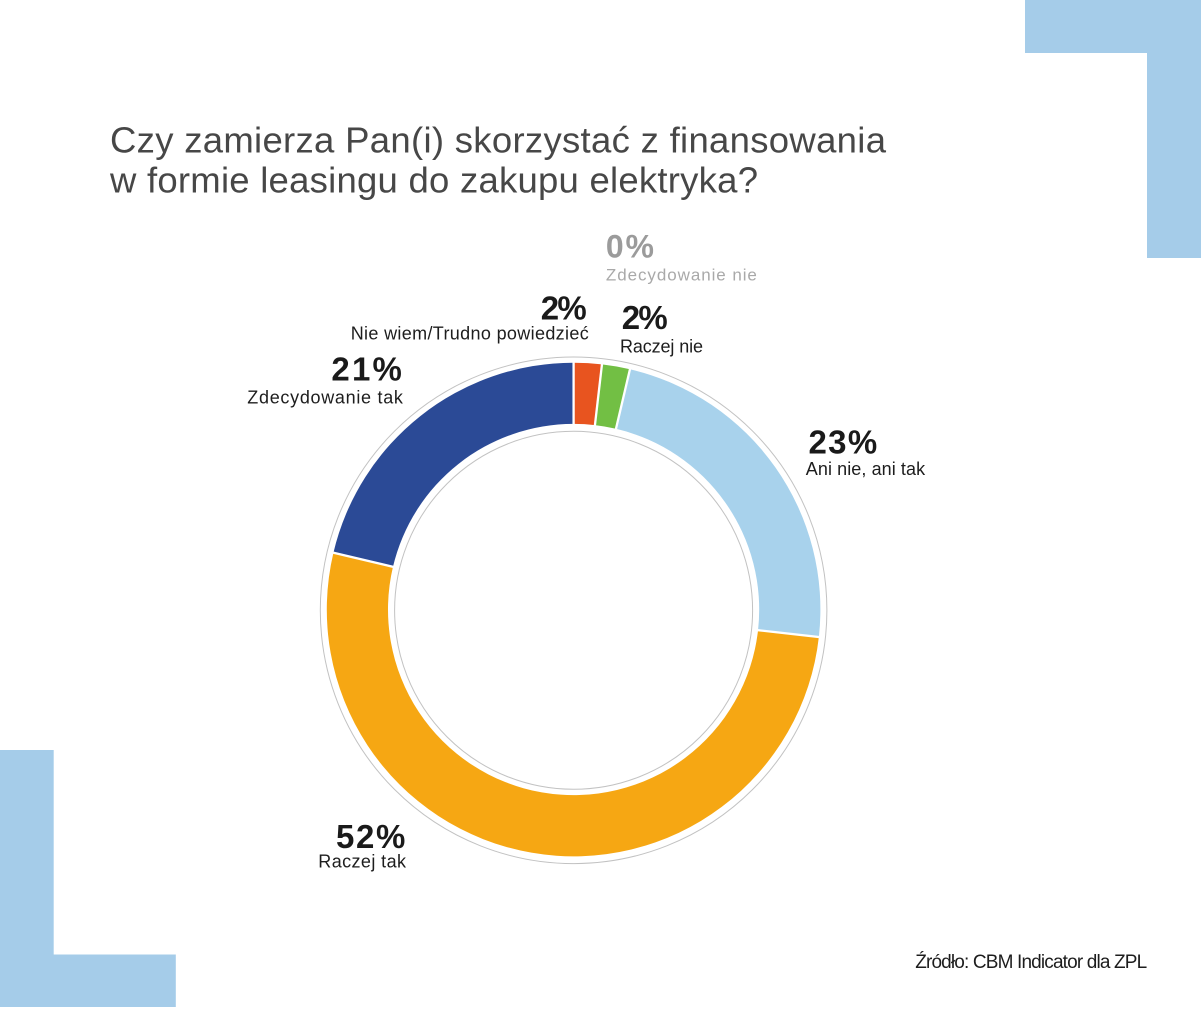 Image resolution: width=1201 pixels, height=1014 pixels. What do you see at coordinates (370, 836) in the screenshot?
I see `svg-text: 52%` at bounding box center [370, 836].